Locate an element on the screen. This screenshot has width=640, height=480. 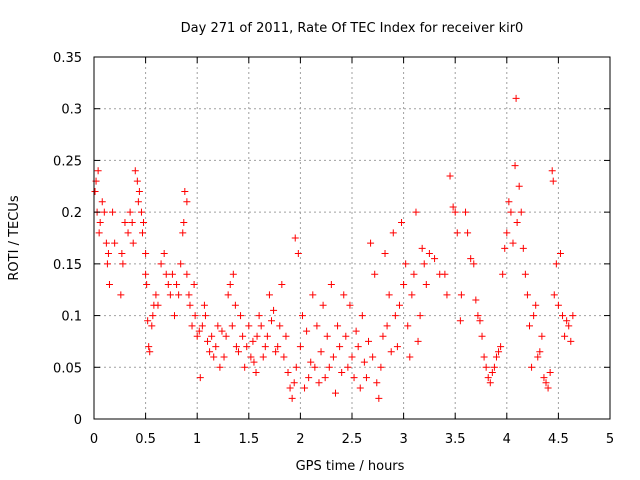
y-tick-label: 0.15 is located at coordinates (67, 265).